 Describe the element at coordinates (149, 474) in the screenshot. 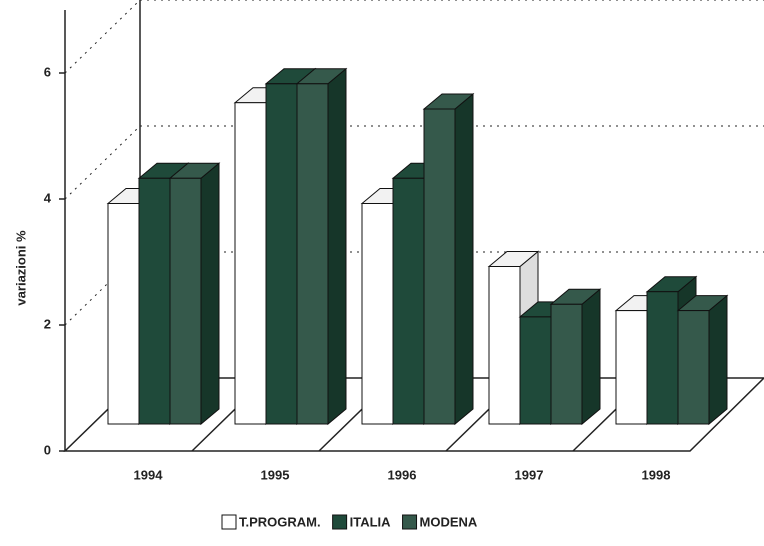

I see `x-tick-label: 1994` at that location.